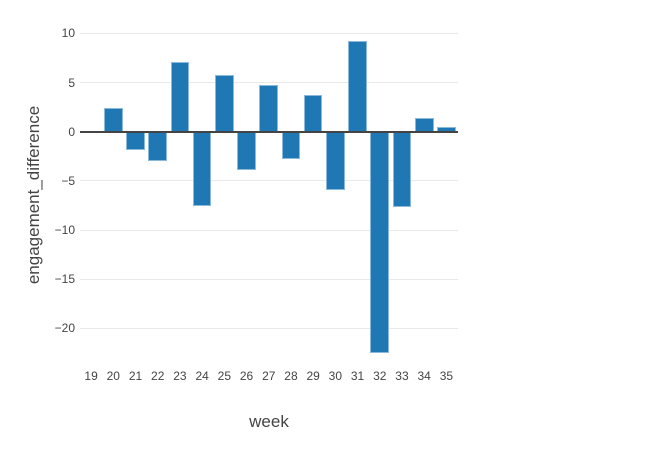  Describe the element at coordinates (135, 376) in the screenshot. I see `x-tick-label: 21` at that location.